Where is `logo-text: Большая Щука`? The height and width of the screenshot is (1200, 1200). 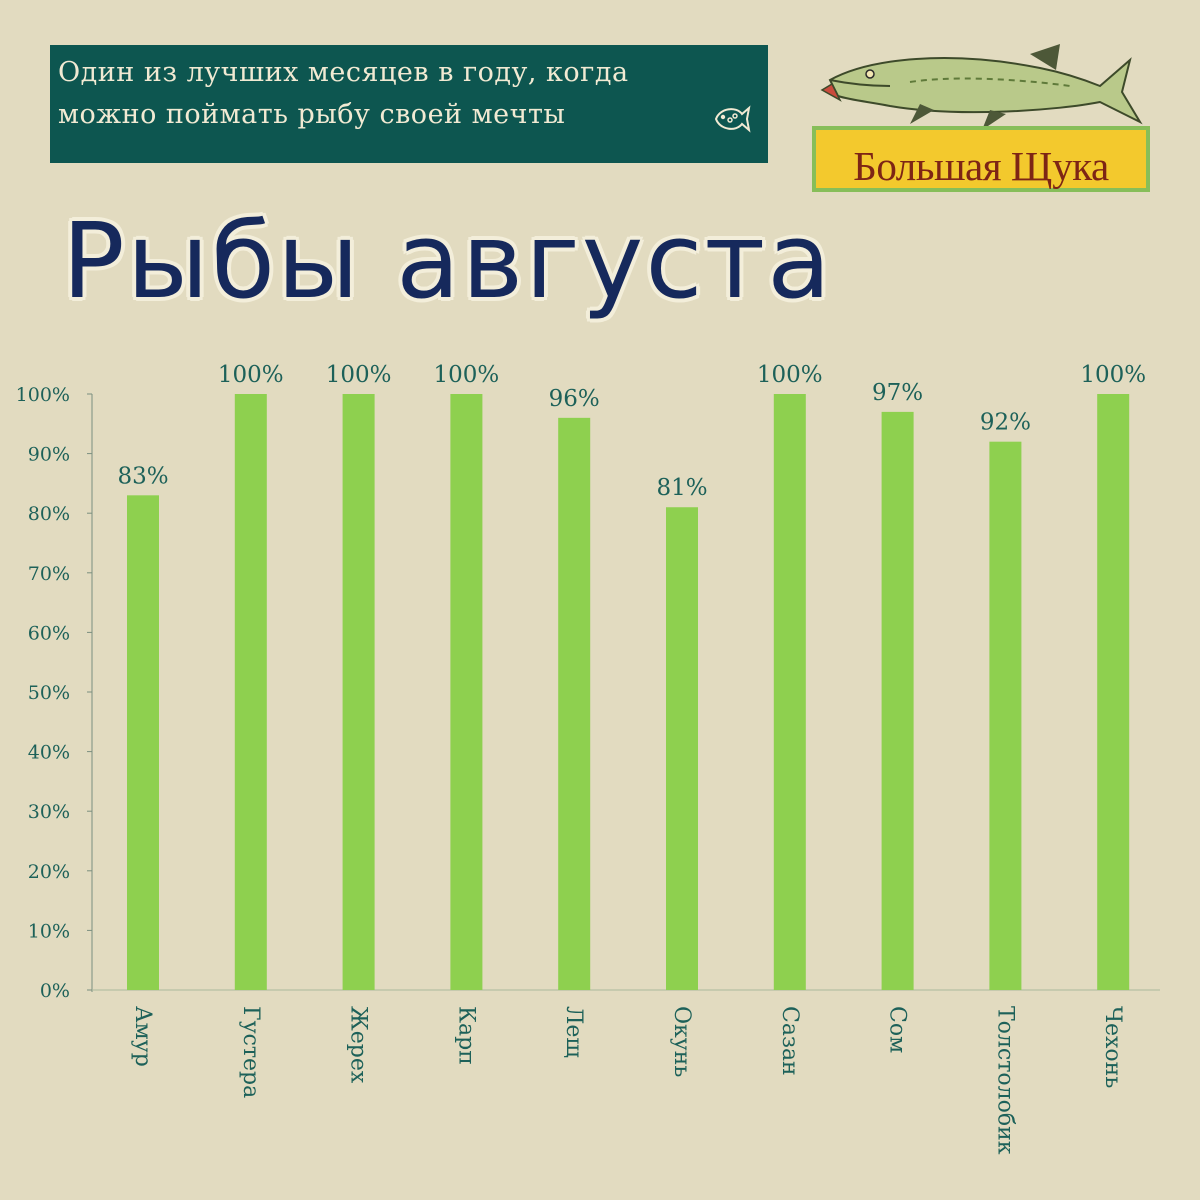
logo-text: Большая Щука is located at coordinates (981, 166).